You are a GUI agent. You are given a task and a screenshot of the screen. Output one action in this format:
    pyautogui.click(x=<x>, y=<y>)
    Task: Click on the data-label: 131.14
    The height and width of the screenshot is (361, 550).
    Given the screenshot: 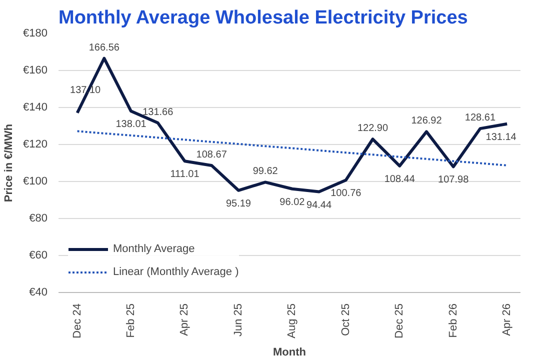 What is the action you would take?
    pyautogui.click(x=501, y=137)
    